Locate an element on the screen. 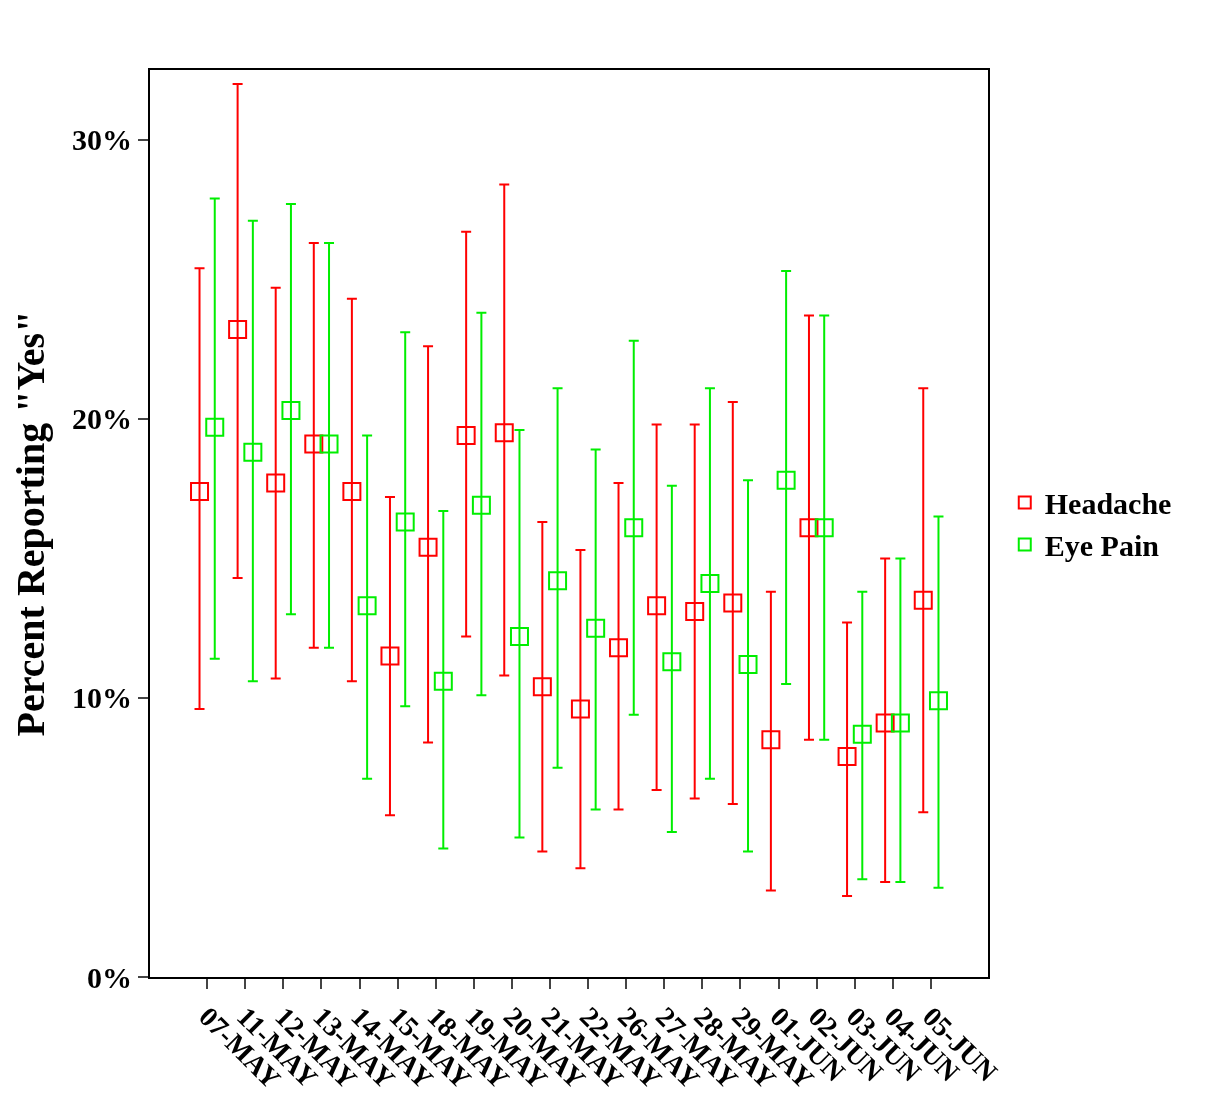 The image size is (1228, 1107). y-tick-label: 10% is located at coordinates (102, 698).